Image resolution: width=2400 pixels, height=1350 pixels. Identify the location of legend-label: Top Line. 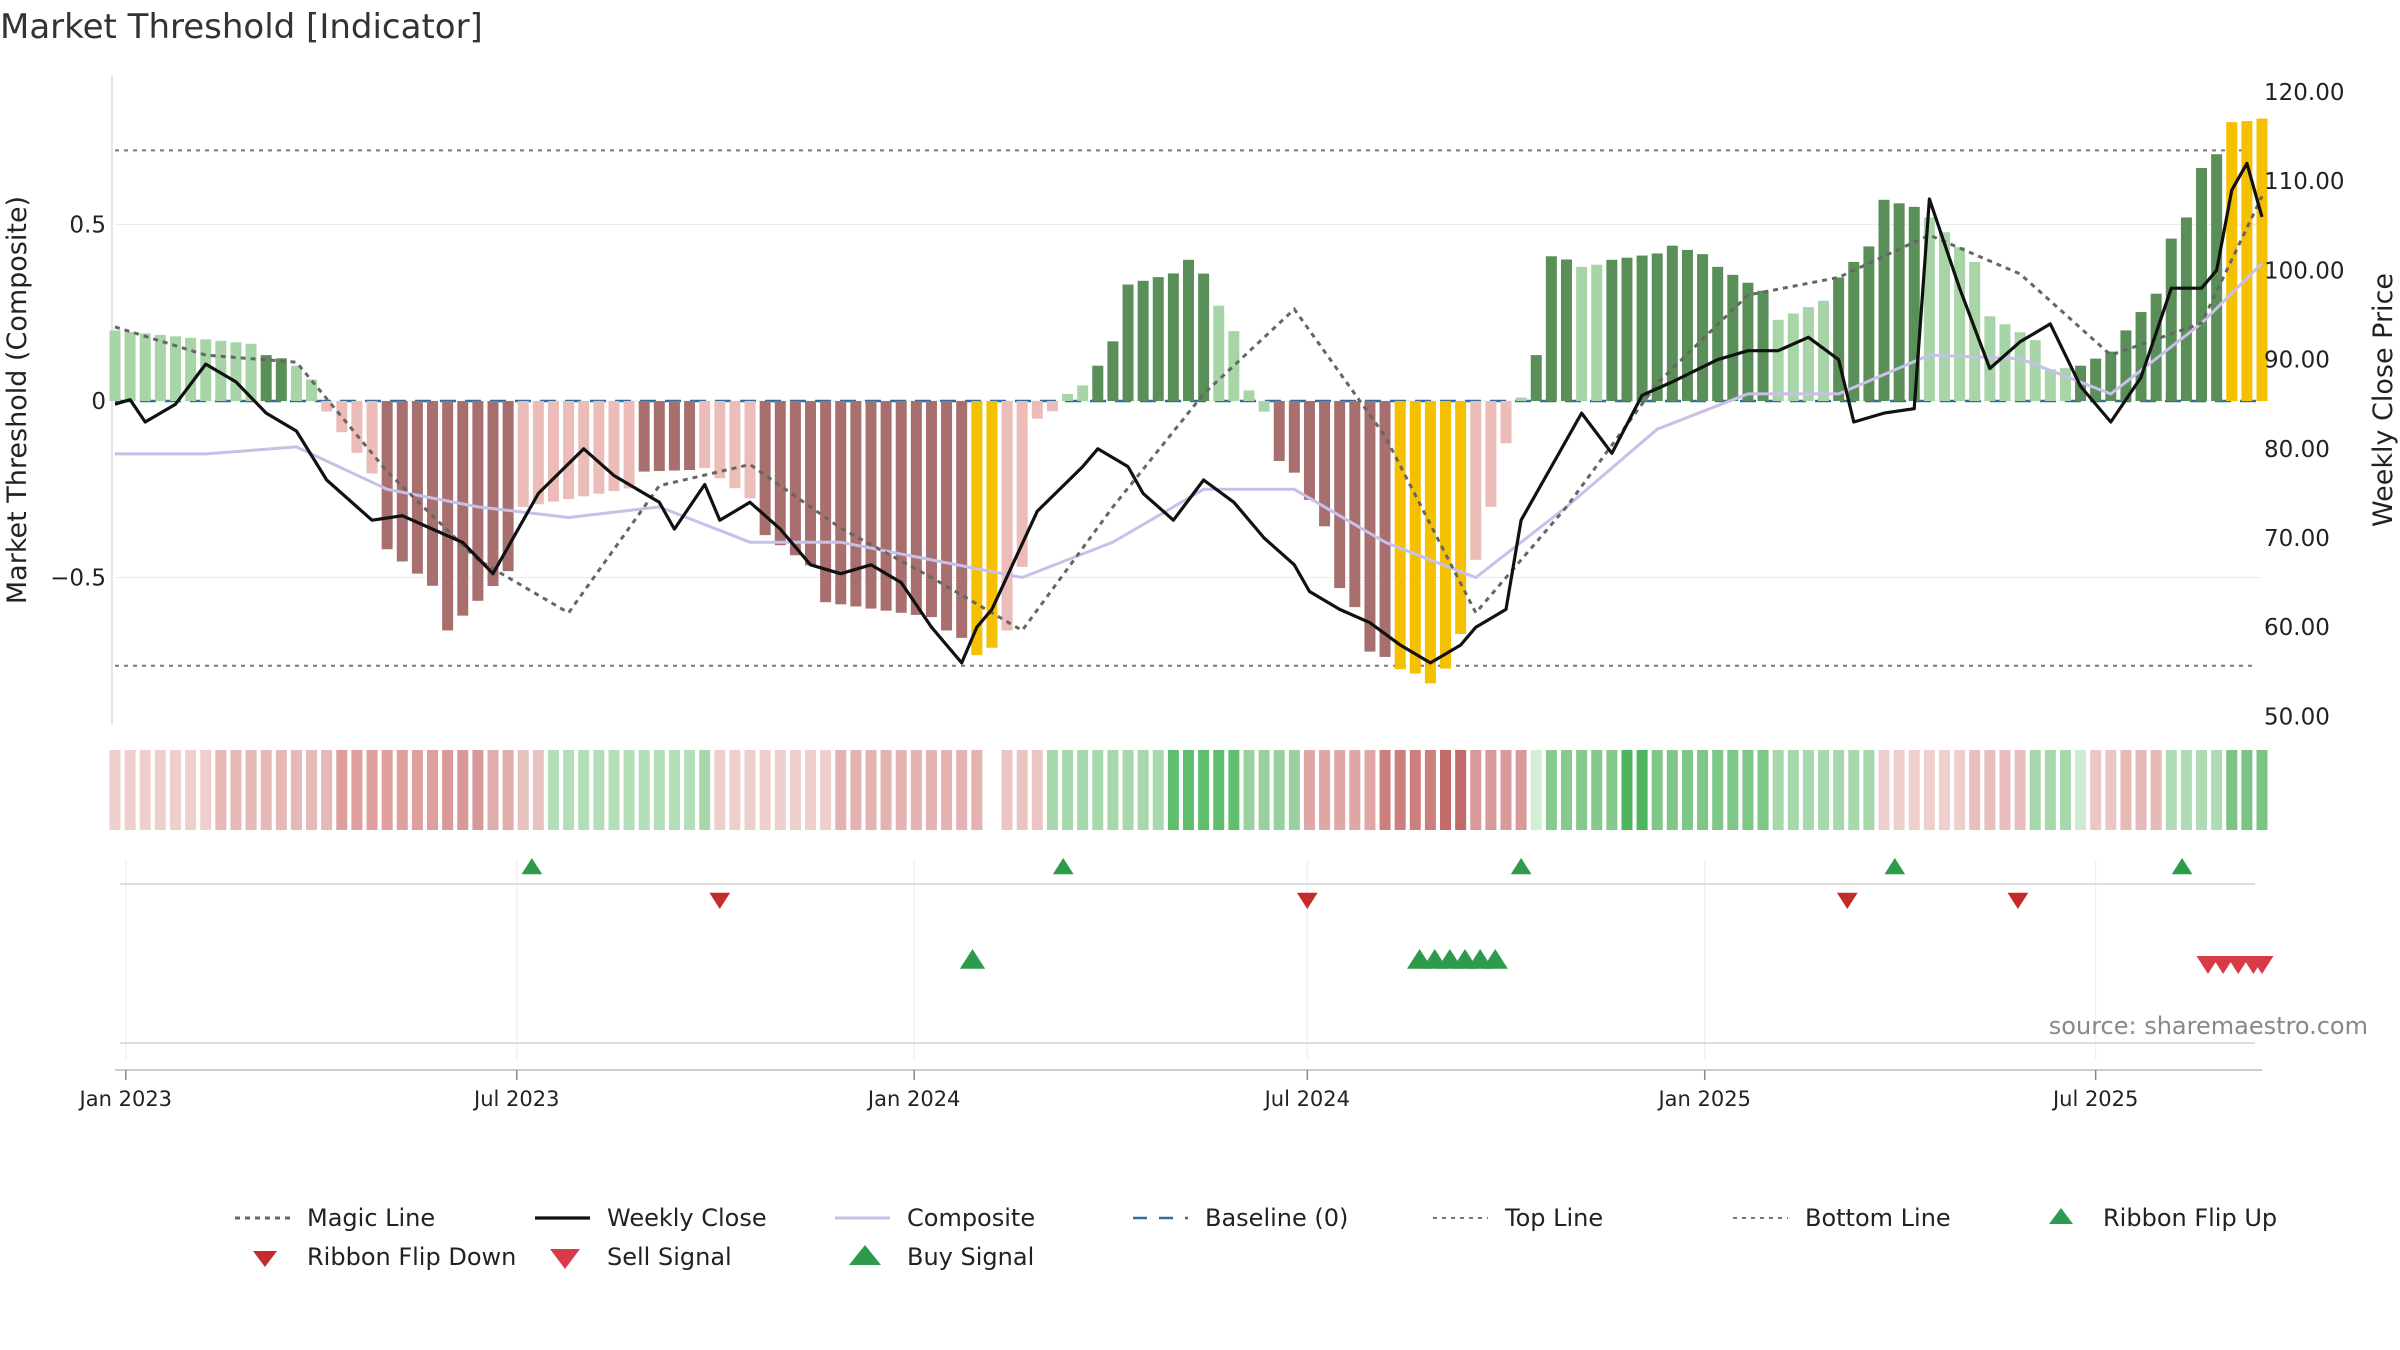
(1553, 1218).